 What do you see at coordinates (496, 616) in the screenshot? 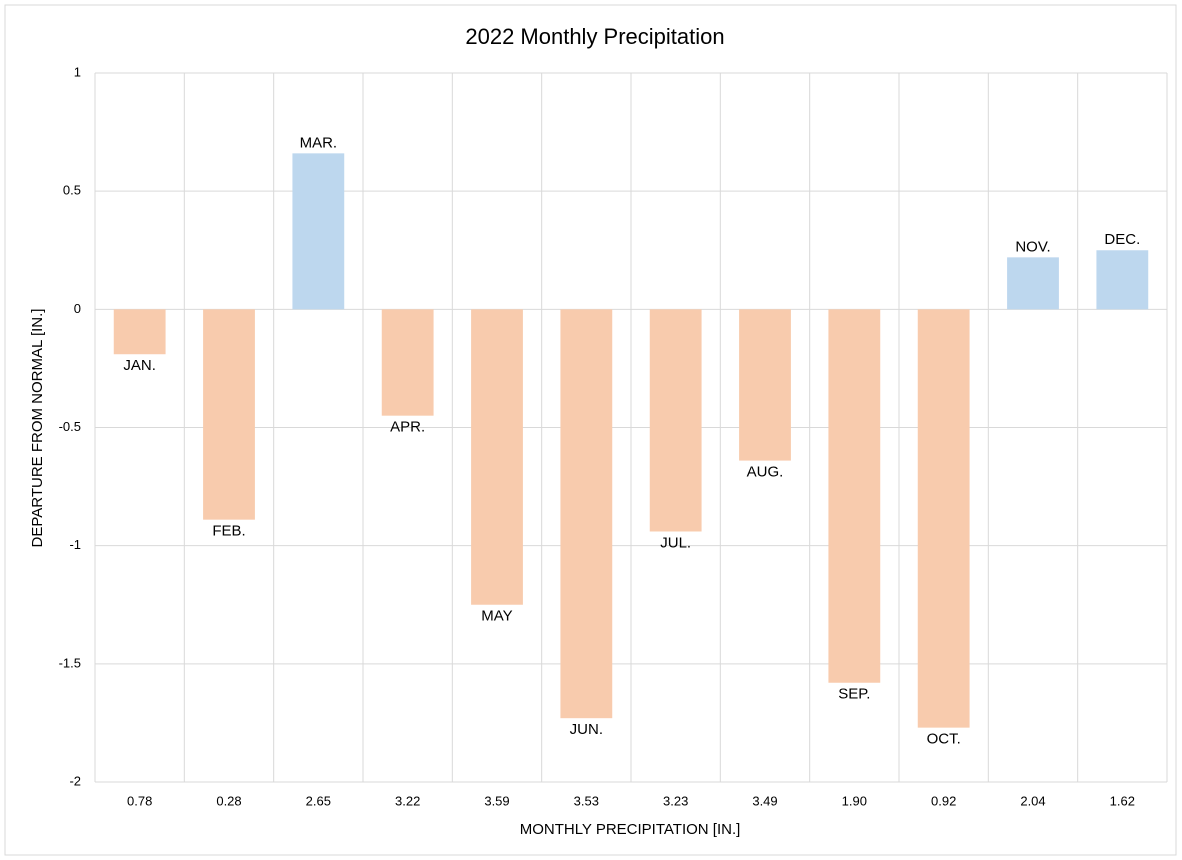
I see `data-label: MAY` at bounding box center [496, 616].